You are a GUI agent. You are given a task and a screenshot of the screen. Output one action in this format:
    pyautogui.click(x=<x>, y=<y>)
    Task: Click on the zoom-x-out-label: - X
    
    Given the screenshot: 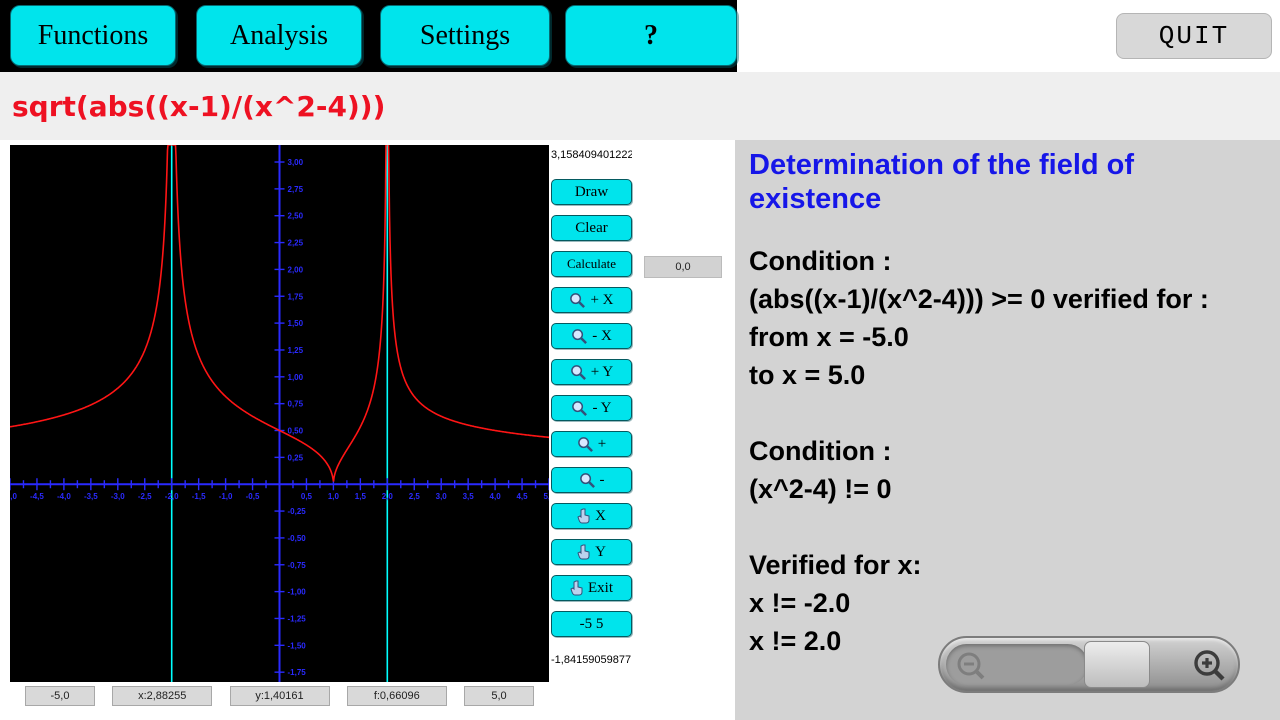 What is the action you would take?
    pyautogui.click(x=602, y=335)
    